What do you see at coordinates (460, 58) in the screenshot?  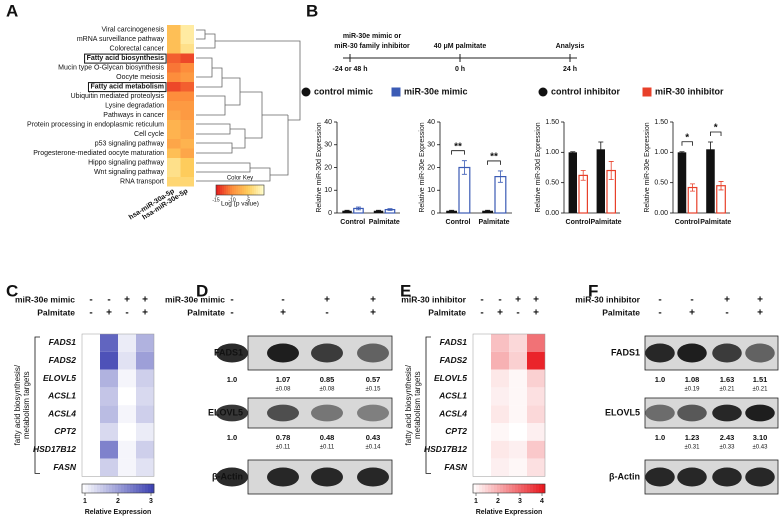 I see `timeline-axis` at bounding box center [460, 58].